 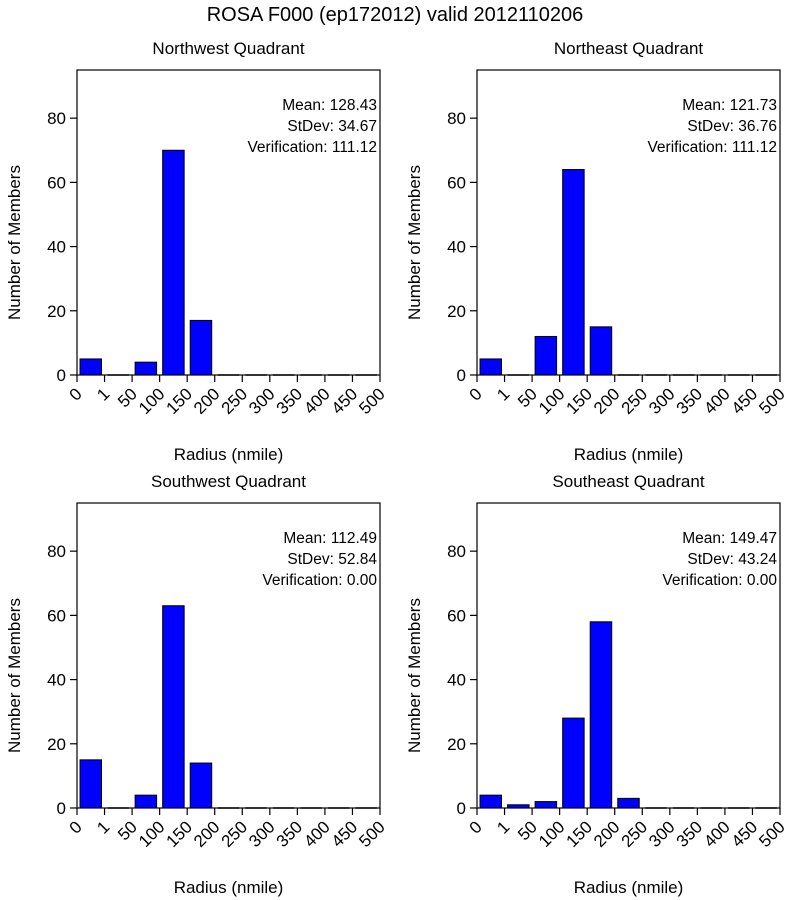 I want to click on x-tick-label: 400, so click(x=716, y=400).